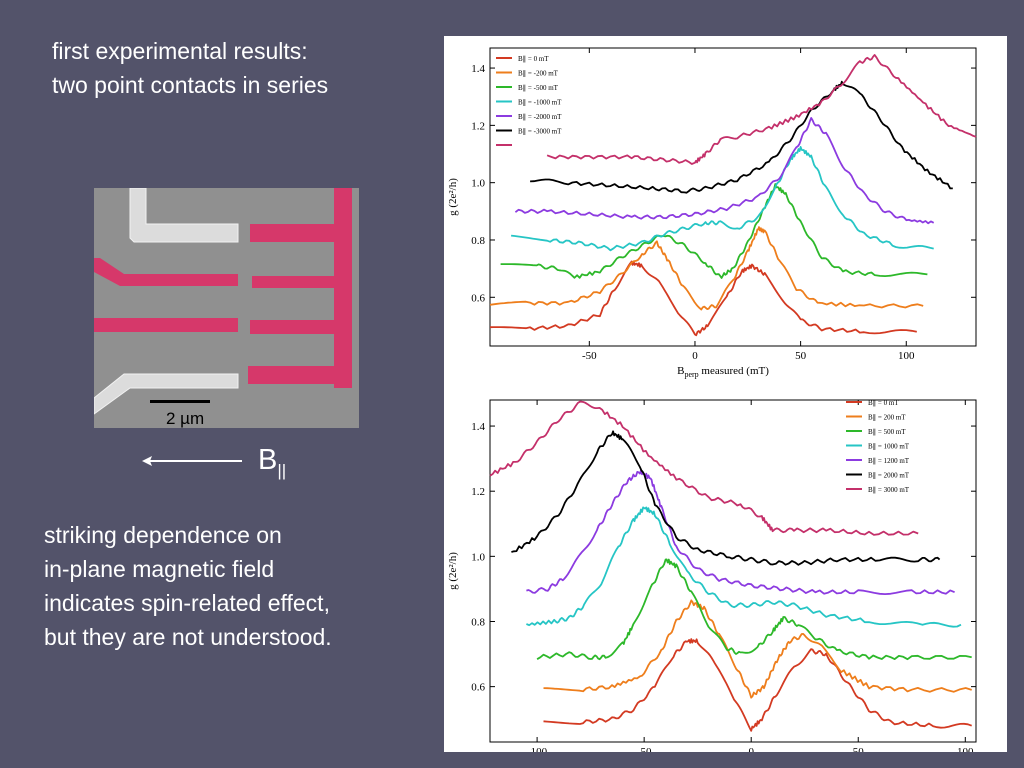  What do you see at coordinates (159, 569) in the screenshot?
I see `body-line: in-plane magnetic field` at bounding box center [159, 569].